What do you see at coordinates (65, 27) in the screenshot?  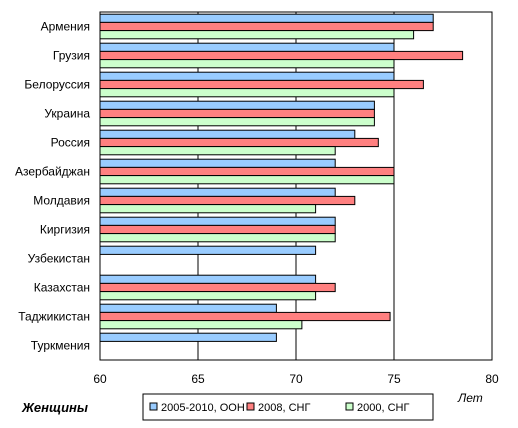 I see `category-label: Армения` at bounding box center [65, 27].